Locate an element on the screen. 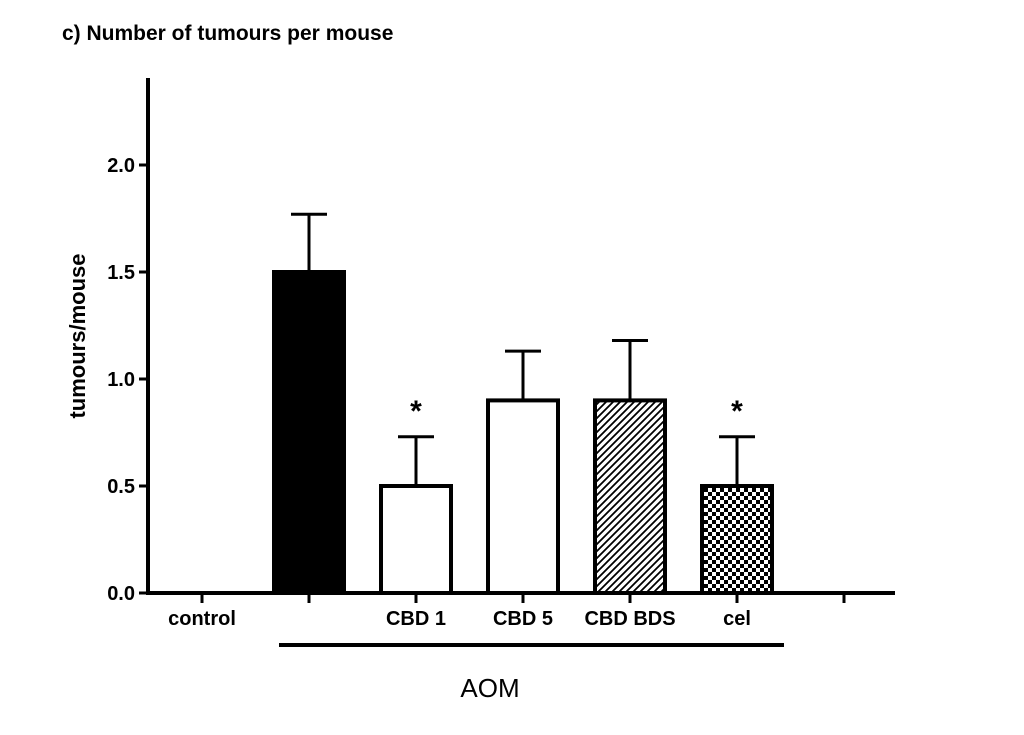  x-tick-label: CBD BDS is located at coordinates (629, 619).